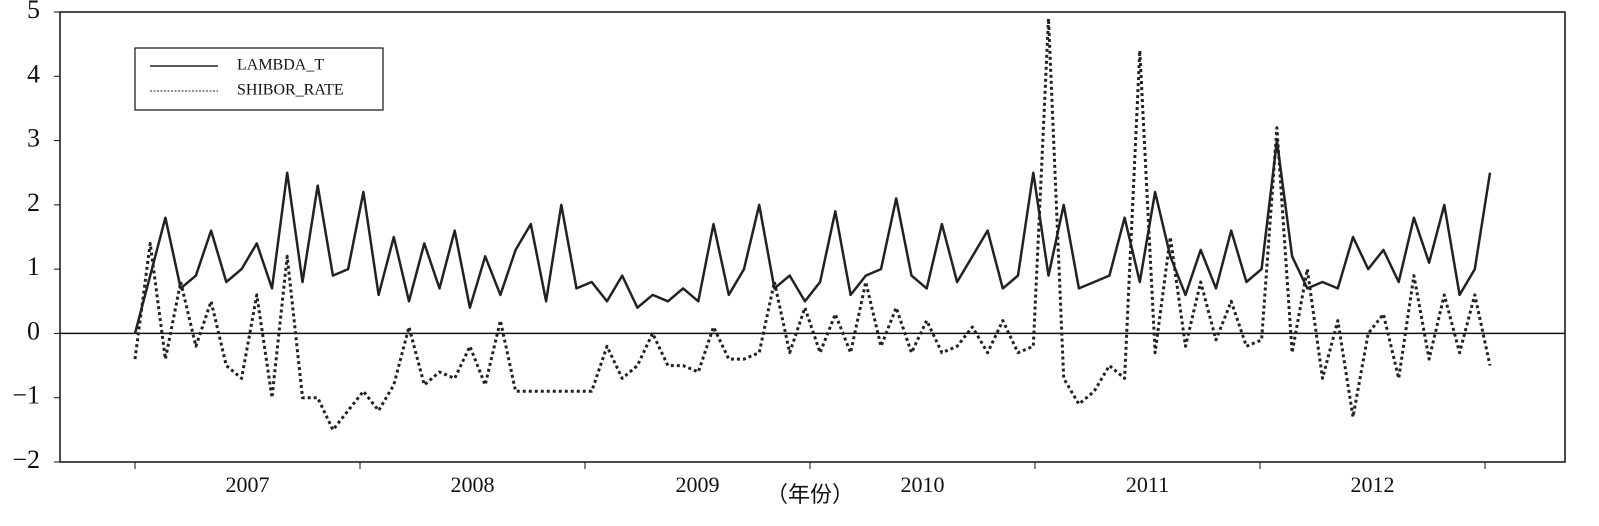 This screenshot has width=1599, height=526. What do you see at coordinates (33, 73) in the screenshot?
I see `y-tick-label: 4` at bounding box center [33, 73].